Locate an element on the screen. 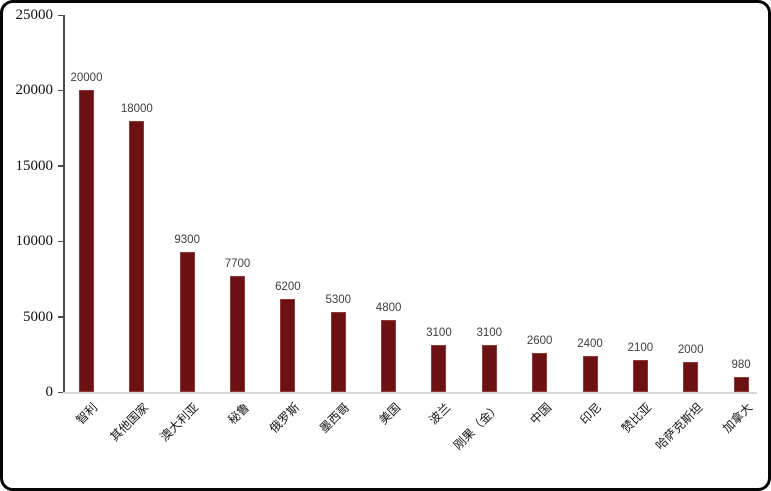 The image size is (771, 491). bar-value-label: 7700 is located at coordinates (237, 263).